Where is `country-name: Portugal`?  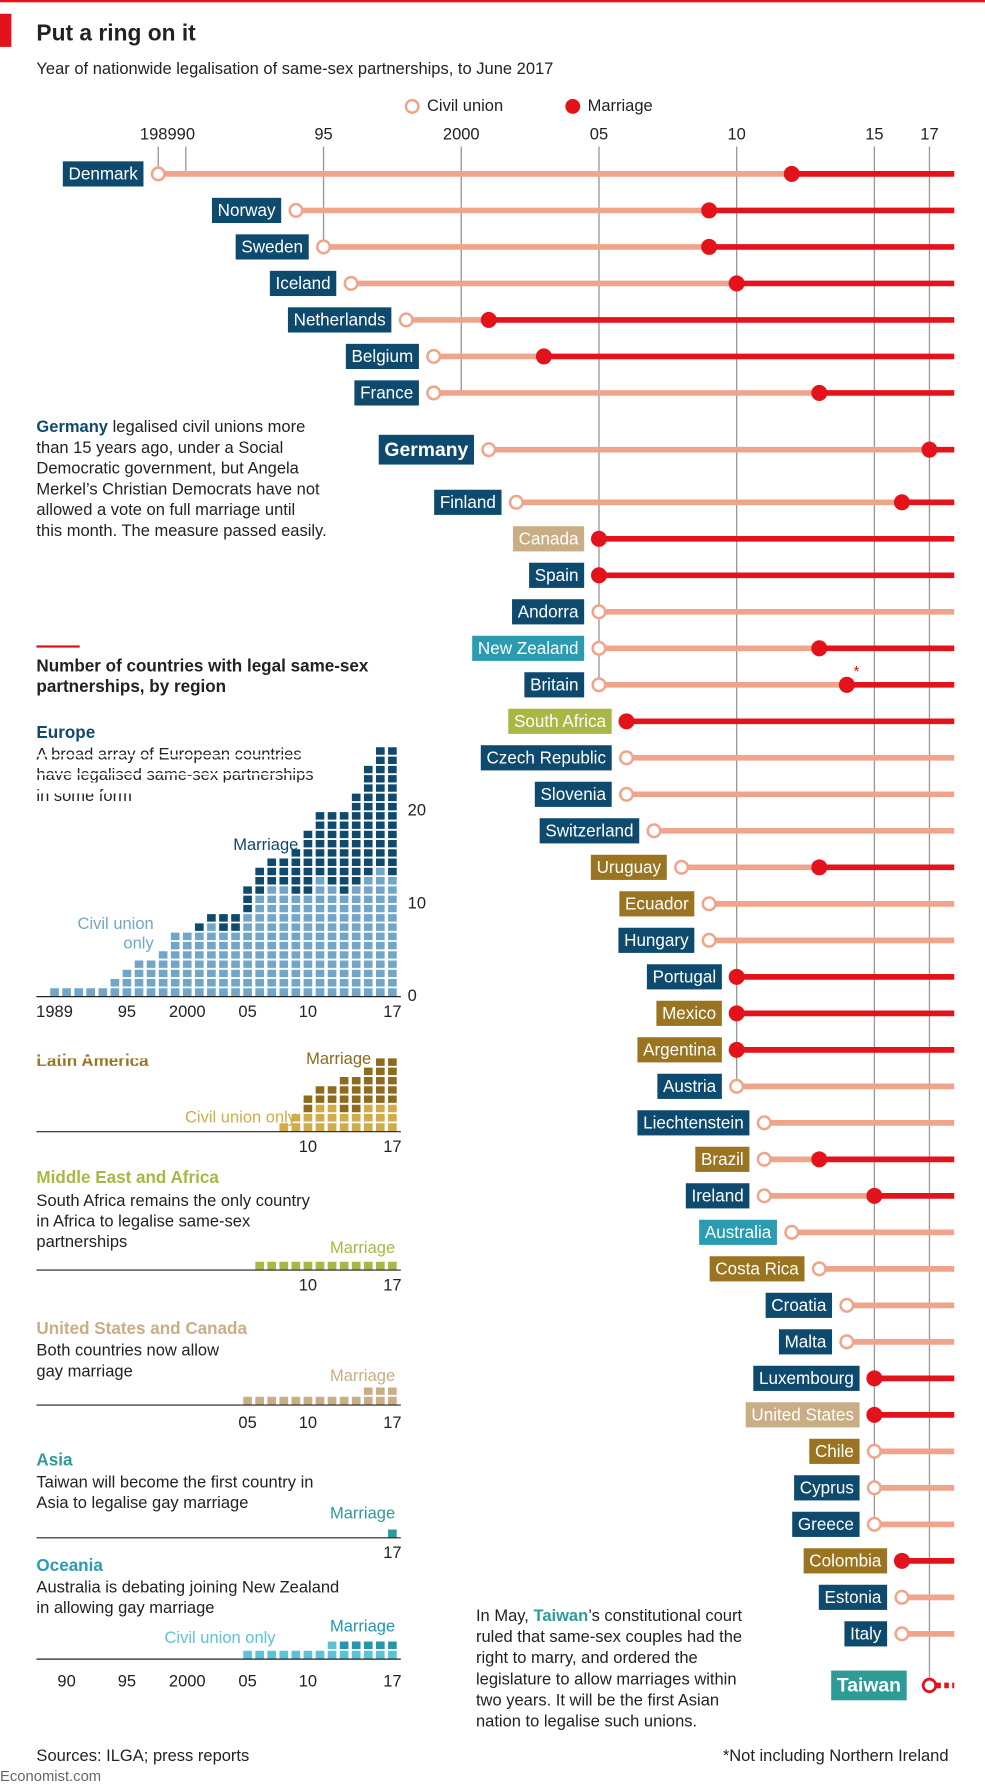 country-name: Portugal is located at coordinates (685, 976).